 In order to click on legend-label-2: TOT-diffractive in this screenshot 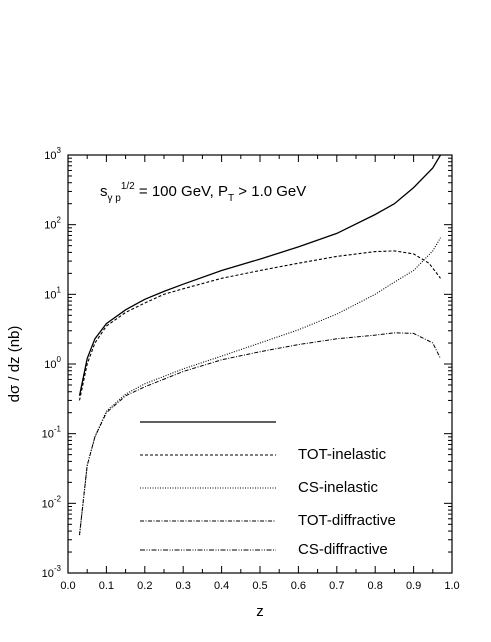, I will do `click(347, 520)`.